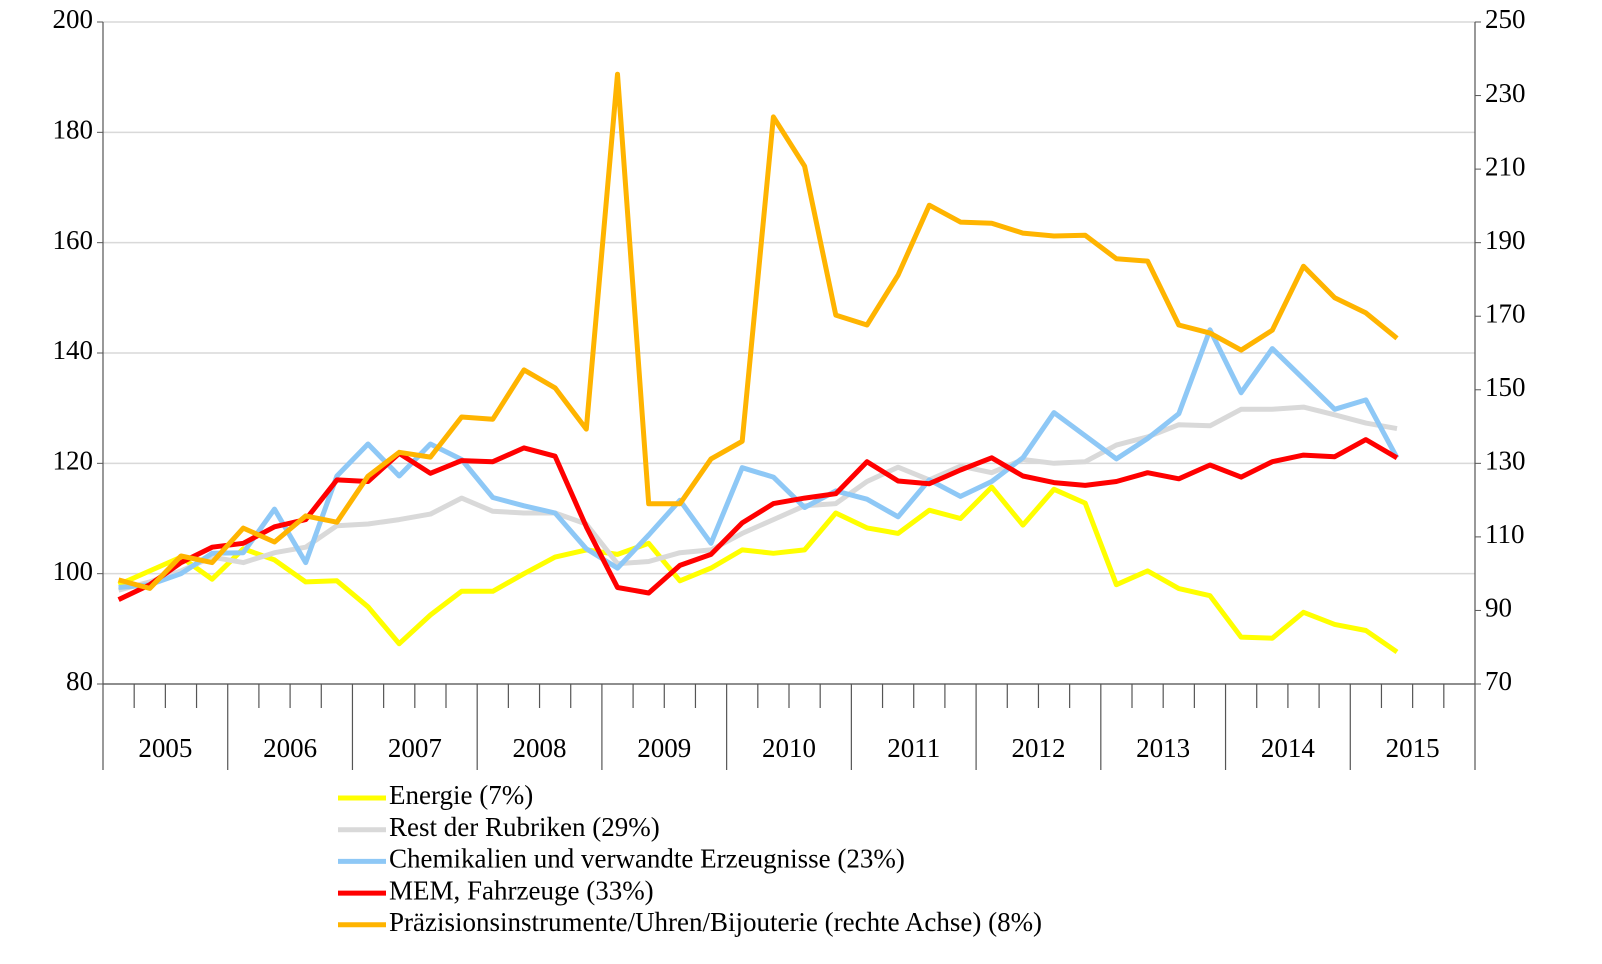  Describe the element at coordinates (1505, 461) in the screenshot. I see `y2-tick-label: 130` at that location.